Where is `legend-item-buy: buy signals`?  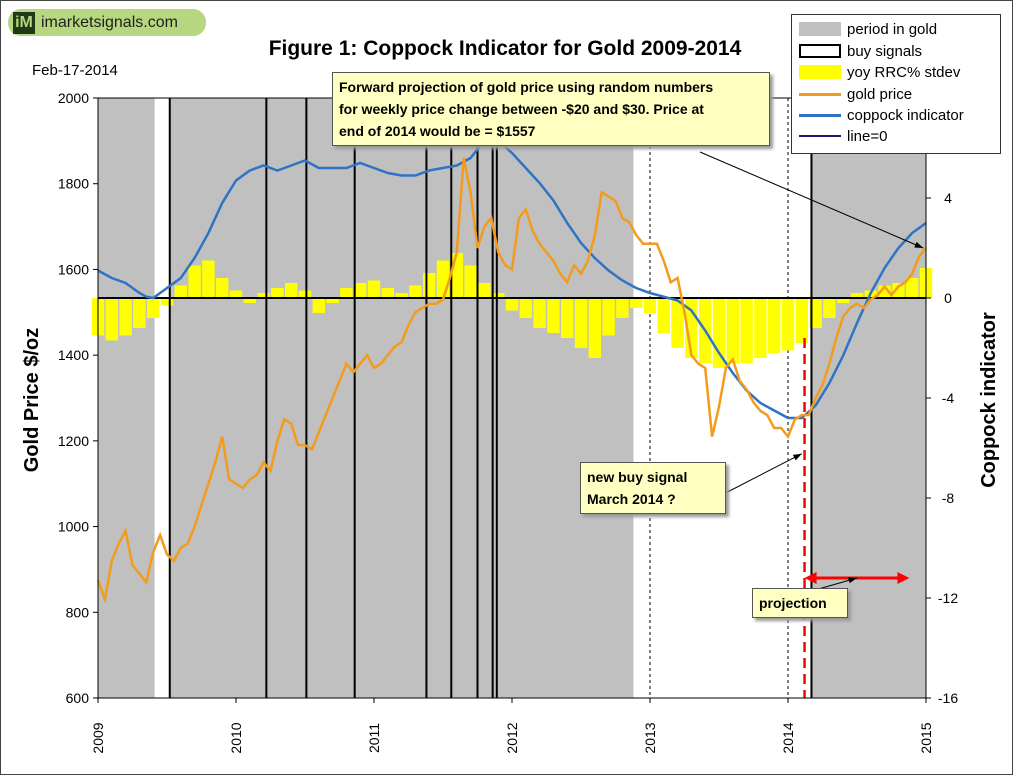 legend-item-buy: buy signals is located at coordinates (896, 51).